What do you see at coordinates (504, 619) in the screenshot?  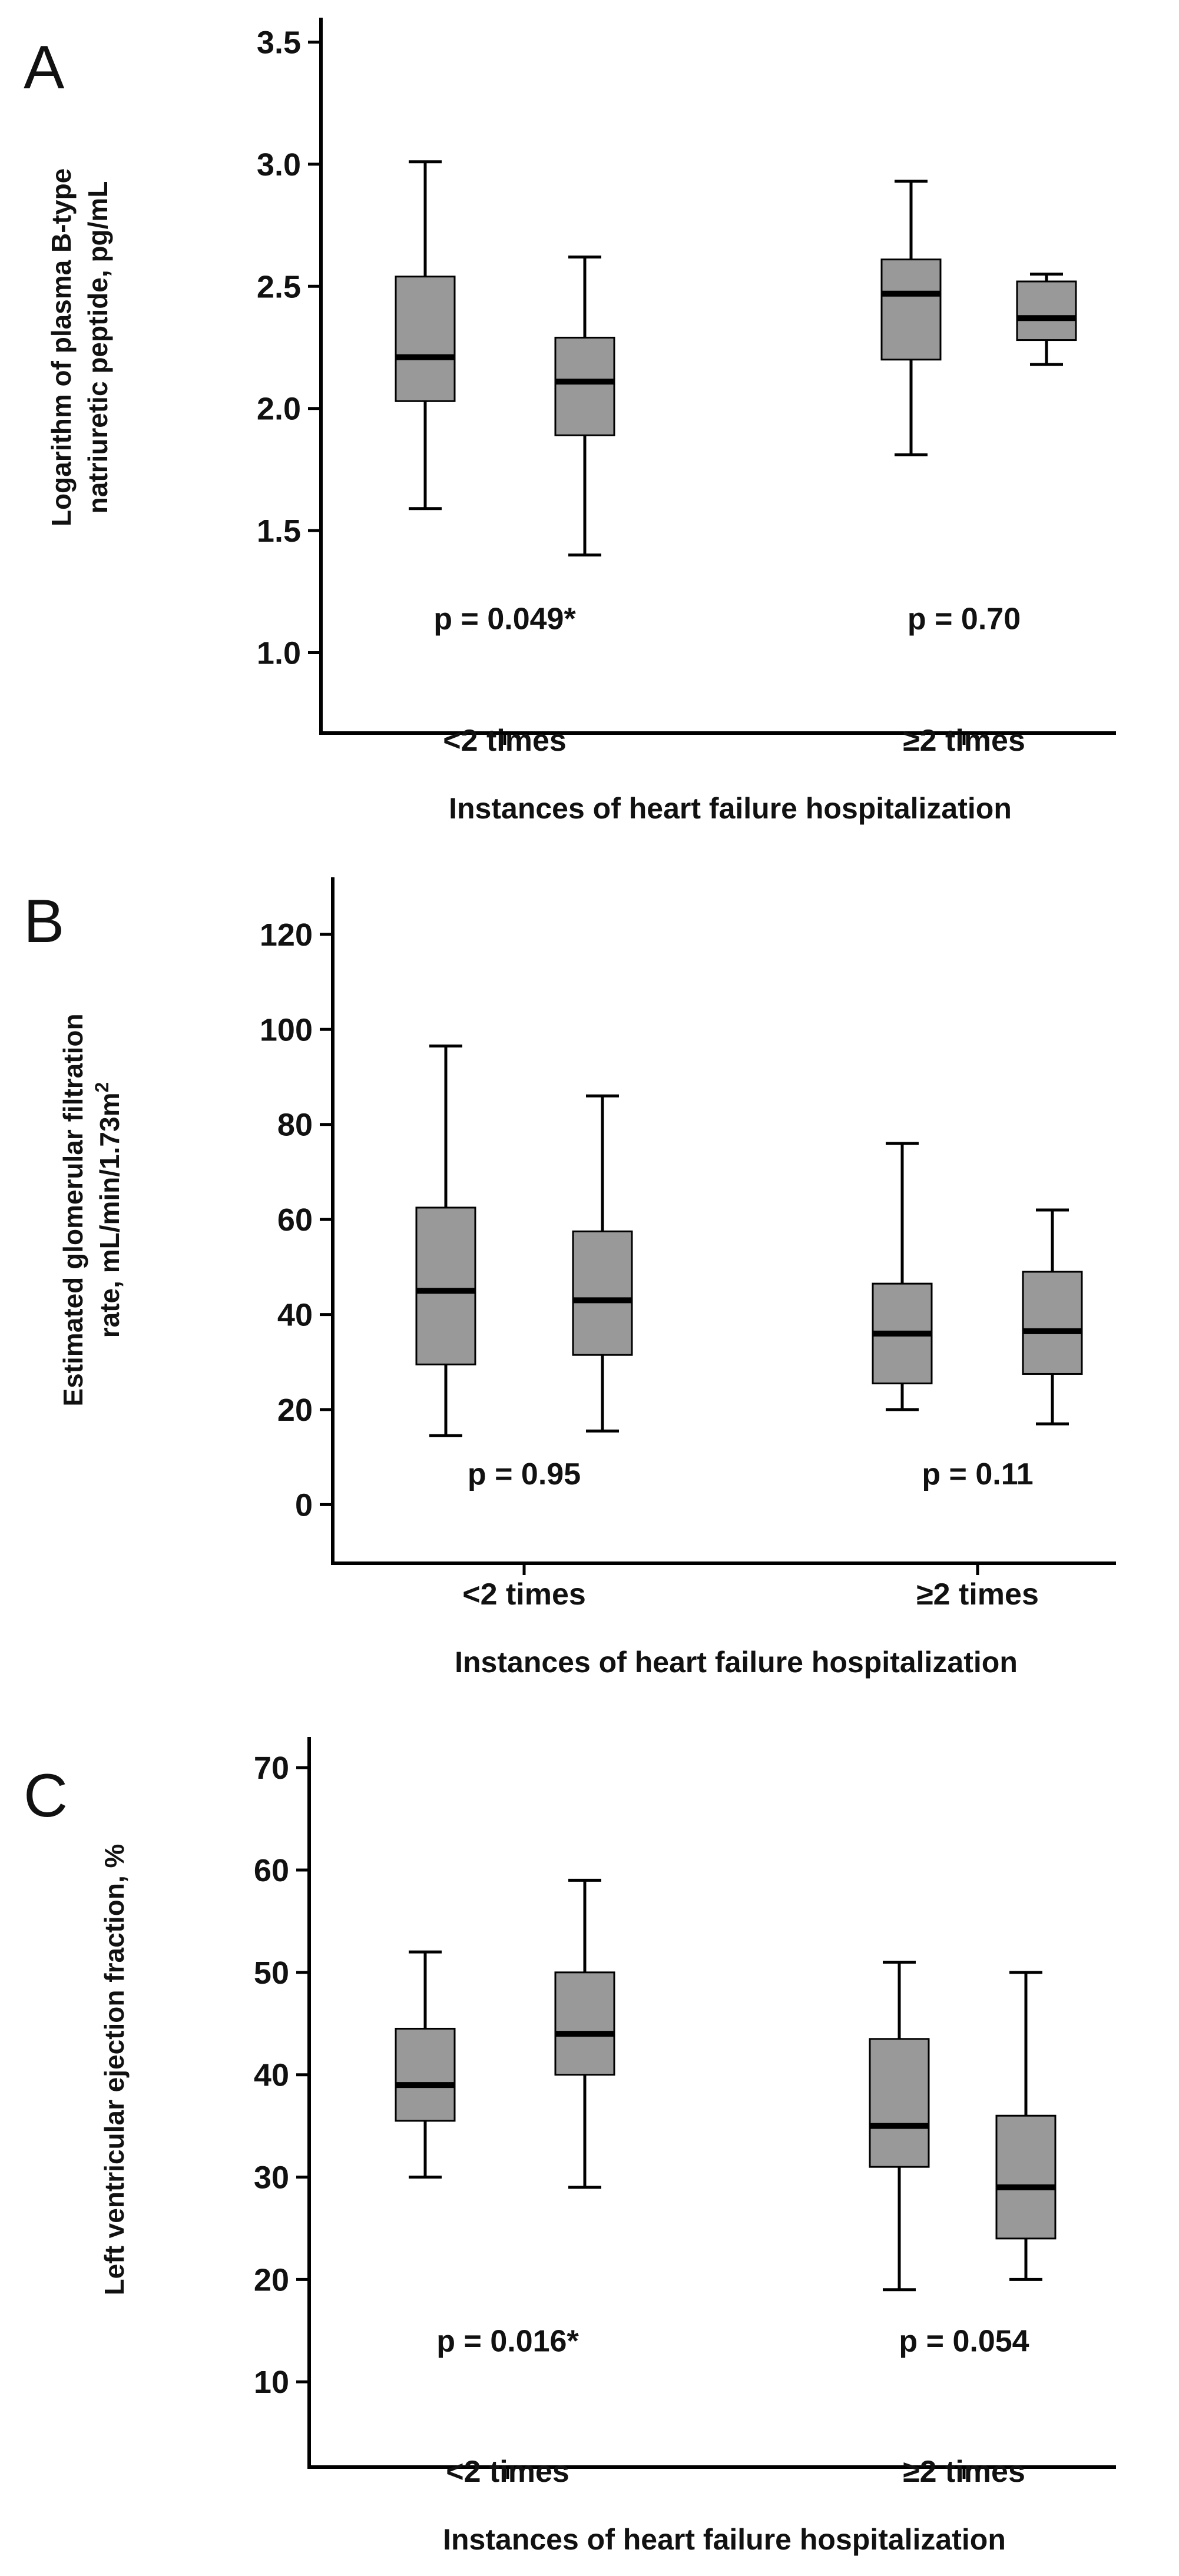 I see `p-value-label: p = 0.049*` at bounding box center [504, 619].